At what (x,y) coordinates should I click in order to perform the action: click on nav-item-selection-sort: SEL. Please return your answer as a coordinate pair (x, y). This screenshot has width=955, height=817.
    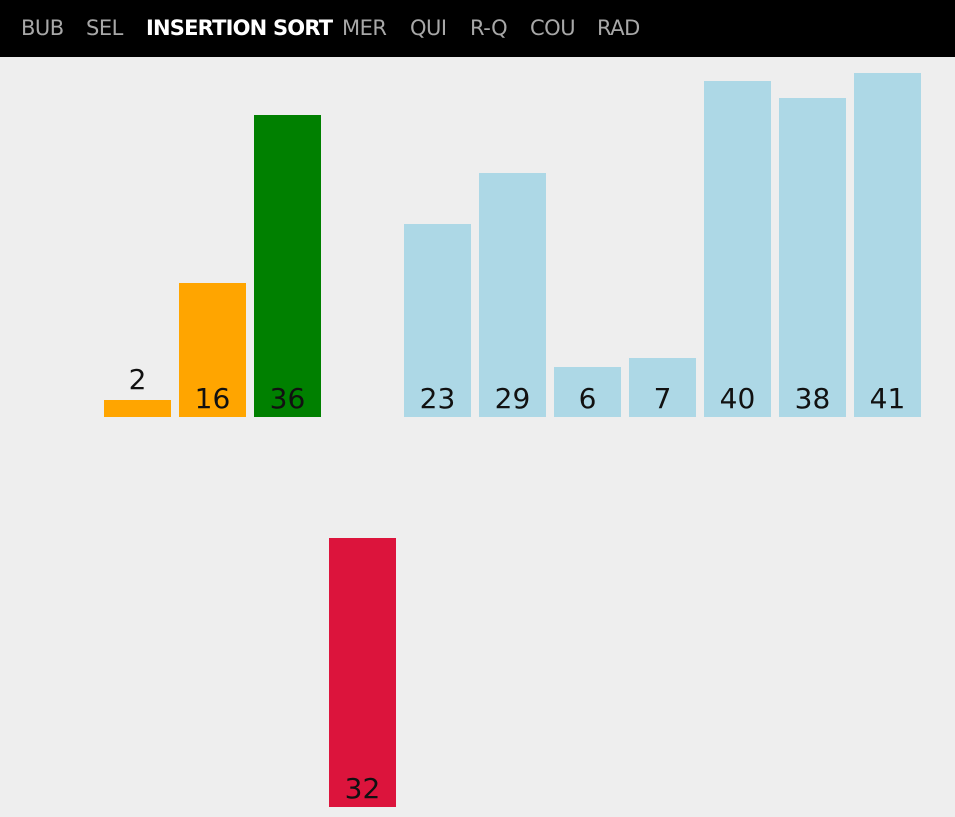
    Looking at the image, I should click on (104, 28).